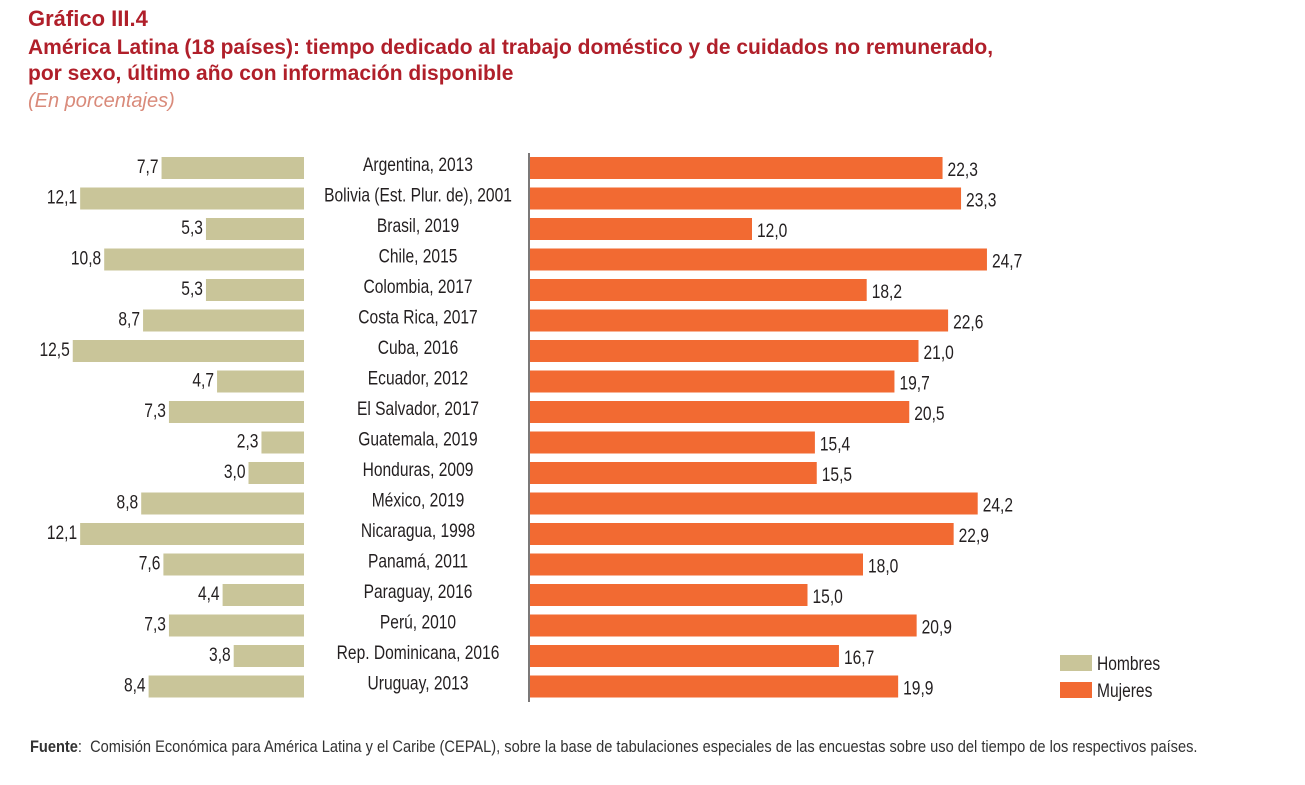  What do you see at coordinates (101, 101) in the screenshot?
I see `chart-subtitle: (En porcentajes)` at bounding box center [101, 101].